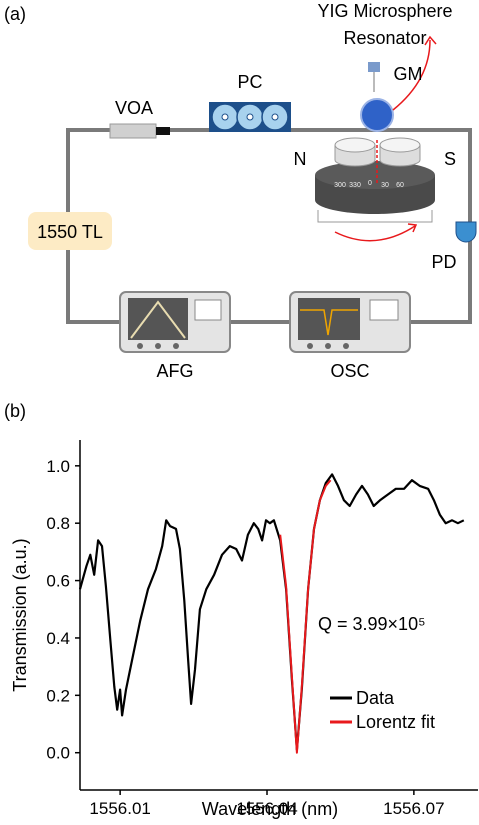 This screenshot has width=479, height=825. What do you see at coordinates (133, 131) in the screenshot?
I see `voa` at bounding box center [133, 131].